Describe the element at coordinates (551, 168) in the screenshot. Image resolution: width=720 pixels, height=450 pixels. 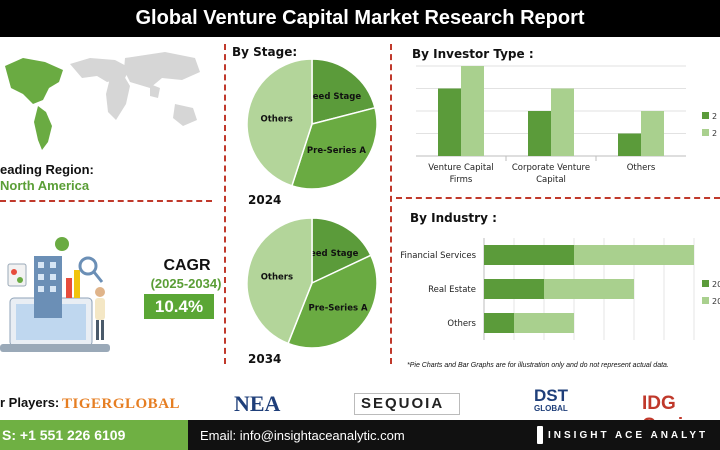
I see `x-tick-label: Corporate Venture` at that location.